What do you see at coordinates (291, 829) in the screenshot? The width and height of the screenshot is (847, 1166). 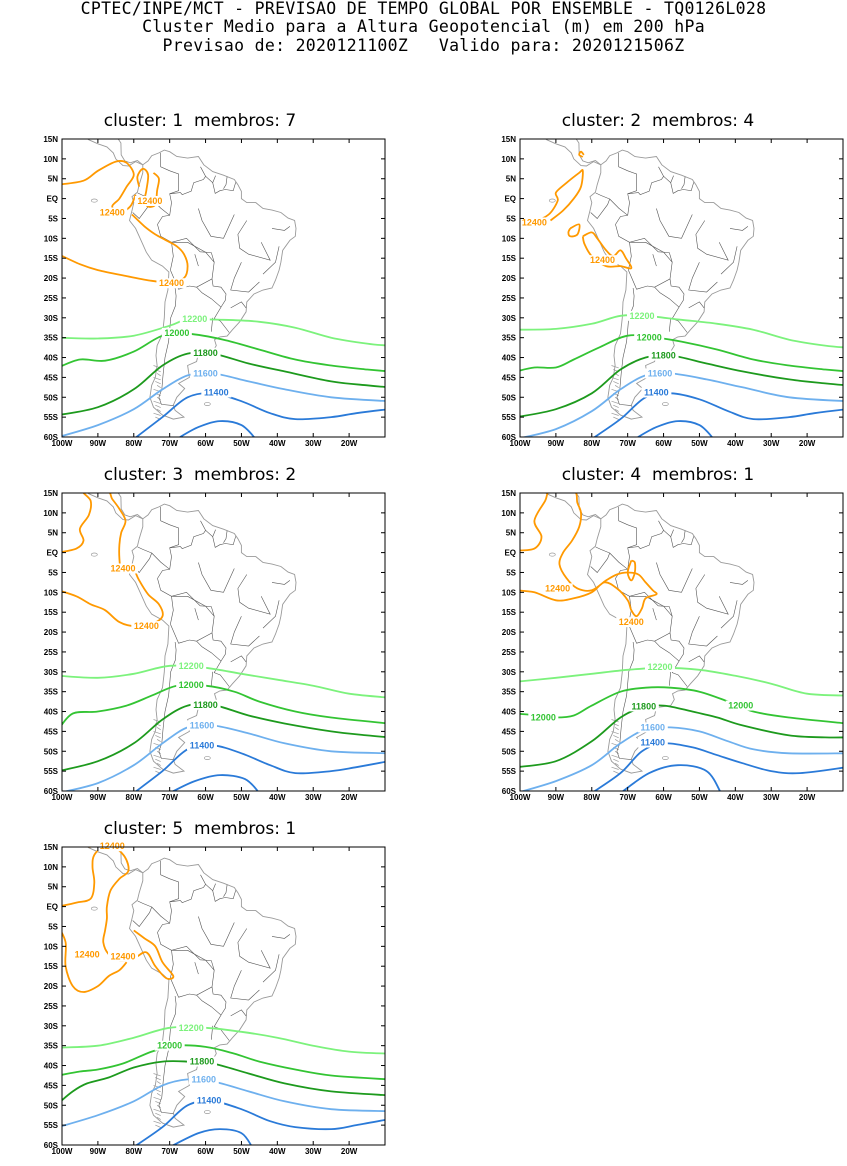 I see `members-count: 1` at bounding box center [291, 829].